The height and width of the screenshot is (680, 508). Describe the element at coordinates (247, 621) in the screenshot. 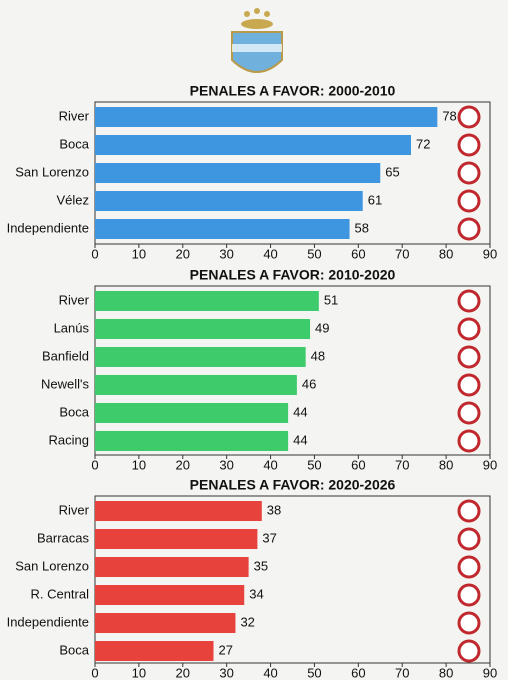

I see `value-label: 32` at that location.